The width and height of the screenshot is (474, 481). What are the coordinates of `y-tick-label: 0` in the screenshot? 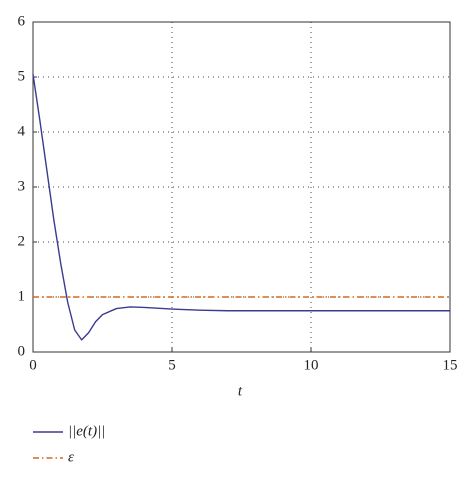 It's located at (22, 351).